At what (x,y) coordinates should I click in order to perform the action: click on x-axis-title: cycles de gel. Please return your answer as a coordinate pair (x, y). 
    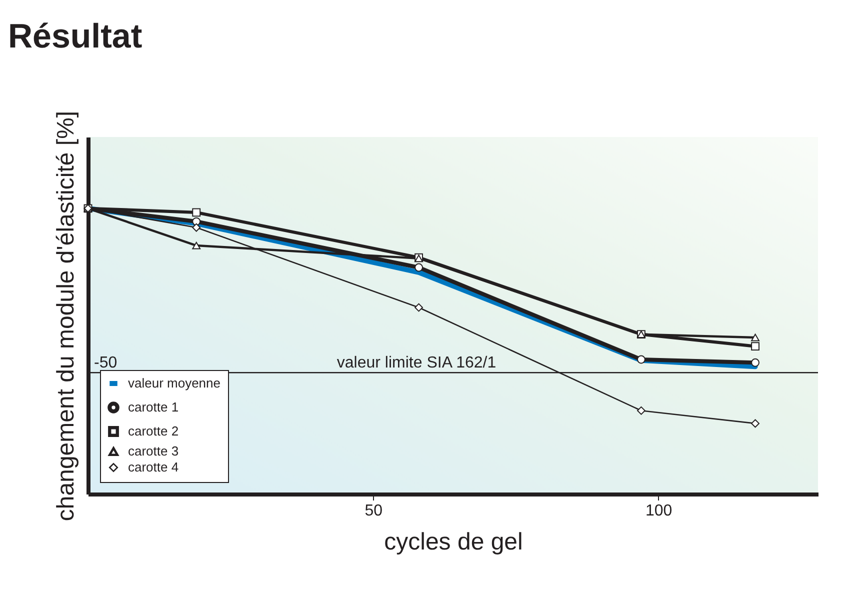
    Looking at the image, I should click on (453, 542).